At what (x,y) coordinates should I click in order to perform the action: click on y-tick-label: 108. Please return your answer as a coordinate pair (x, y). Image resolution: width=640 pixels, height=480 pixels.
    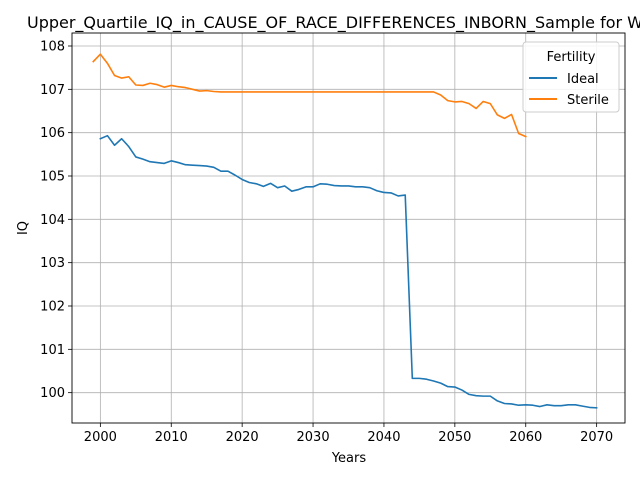
    Looking at the image, I should click on (52, 47).